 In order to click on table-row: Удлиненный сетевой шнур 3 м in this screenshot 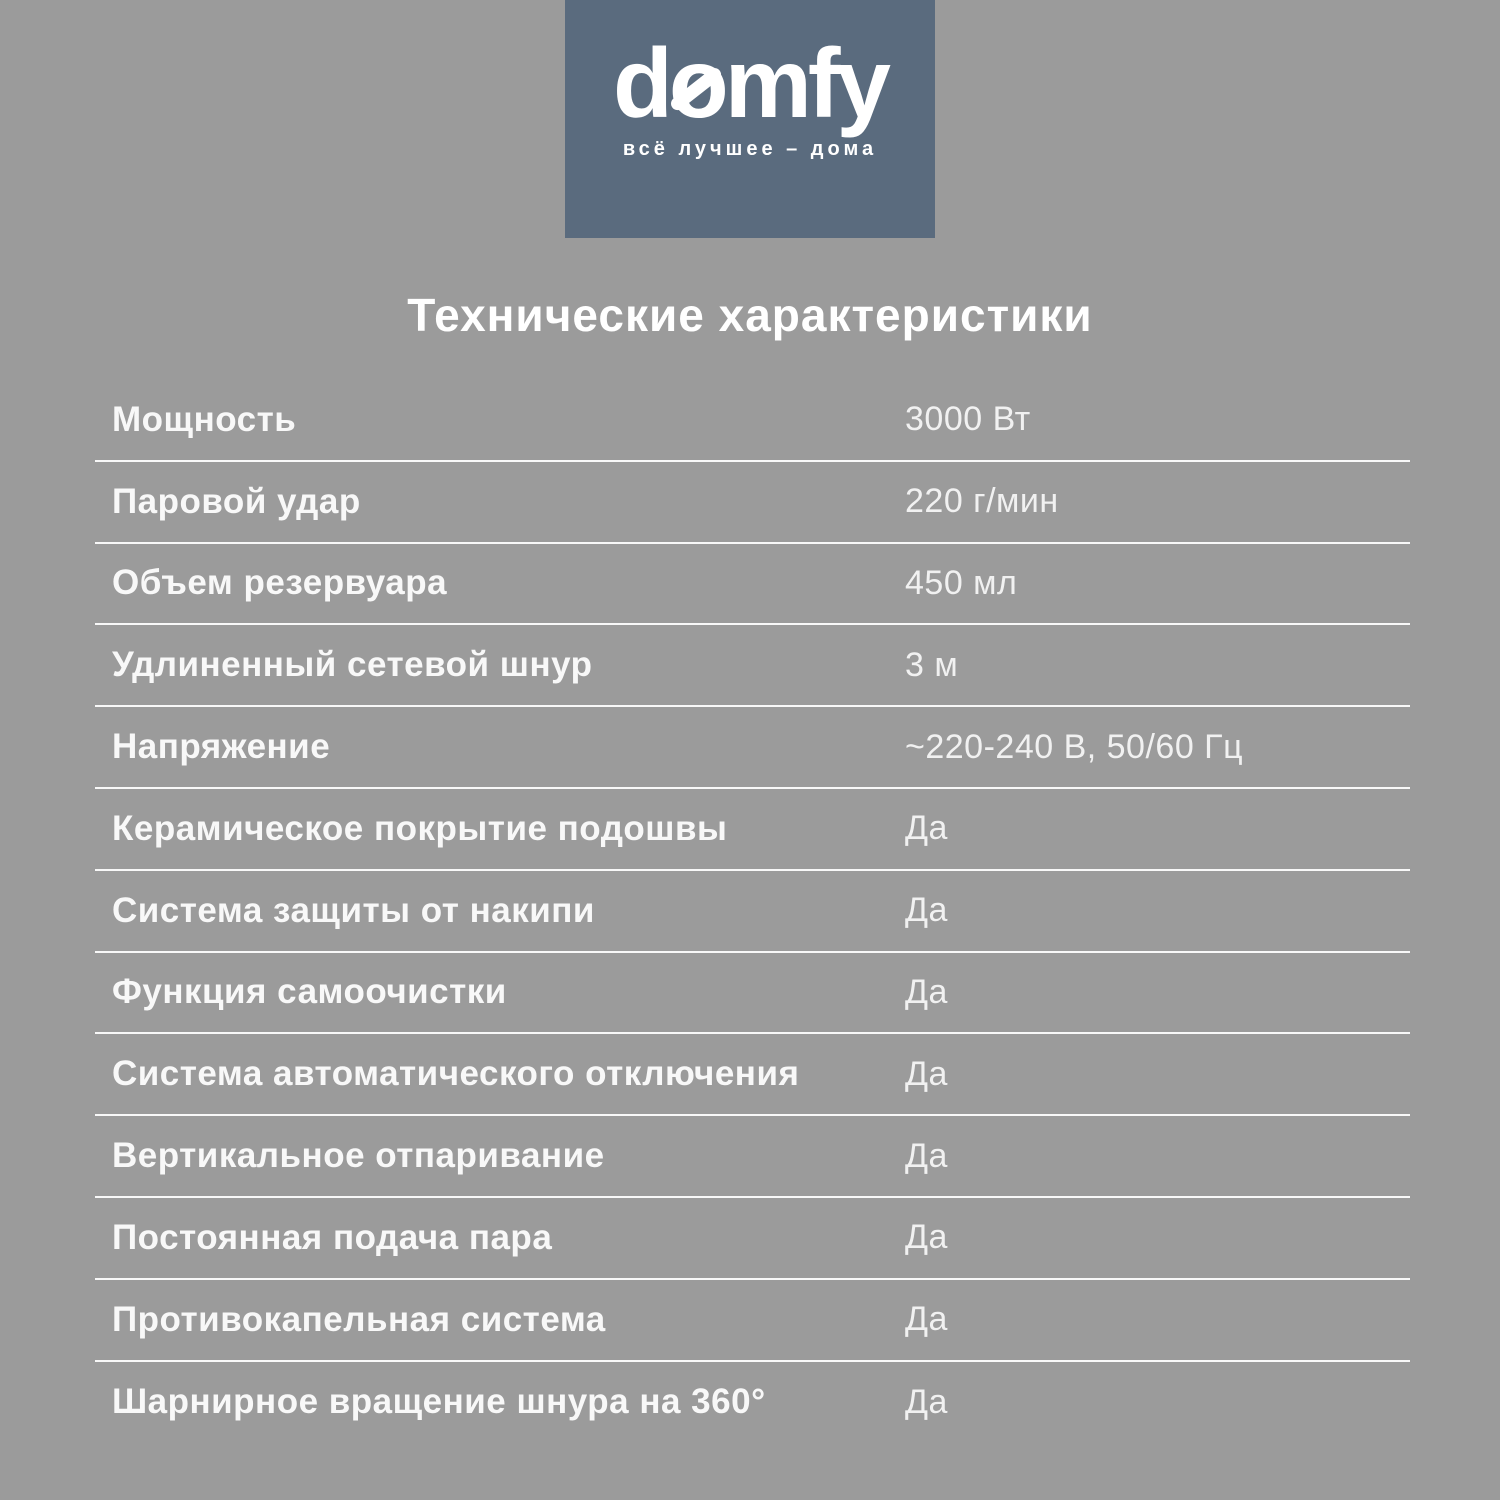, I will do `click(752, 666)`.